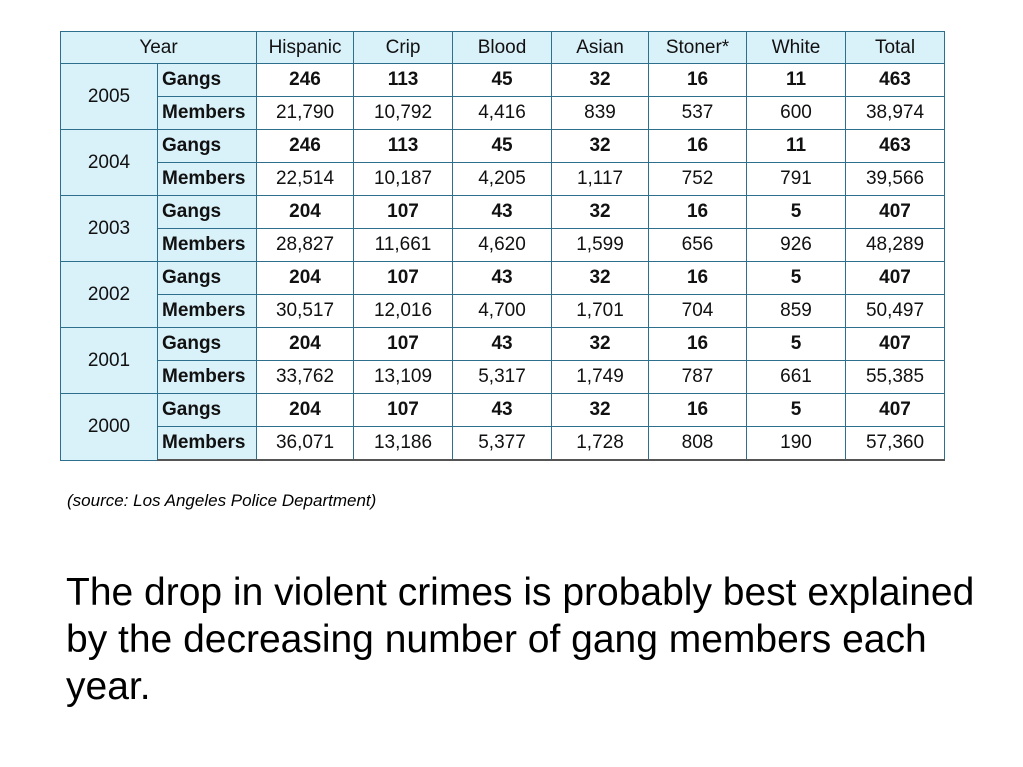 Image resolution: width=1023 pixels, height=767 pixels. What do you see at coordinates (600, 311) in the screenshot?
I see `members-count-cell: 1,701` at bounding box center [600, 311].